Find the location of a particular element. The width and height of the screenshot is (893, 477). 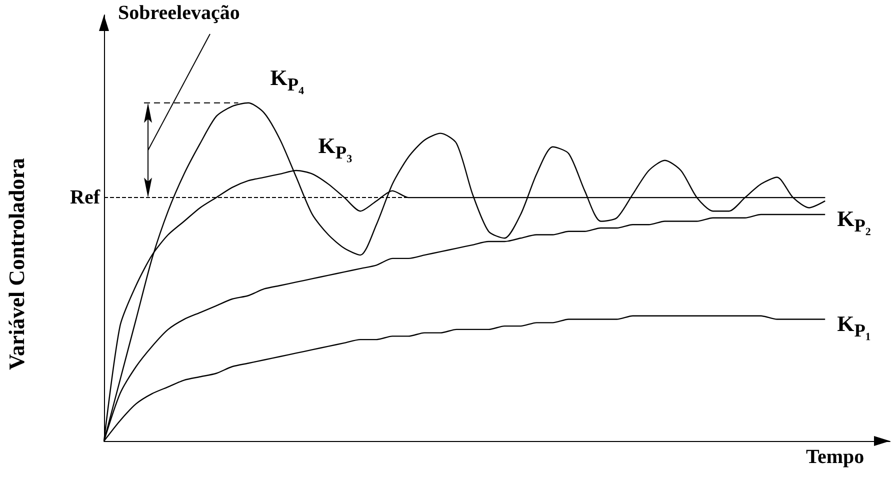

series-label: K$_{P₂}$ is located at coordinates (854, 221).